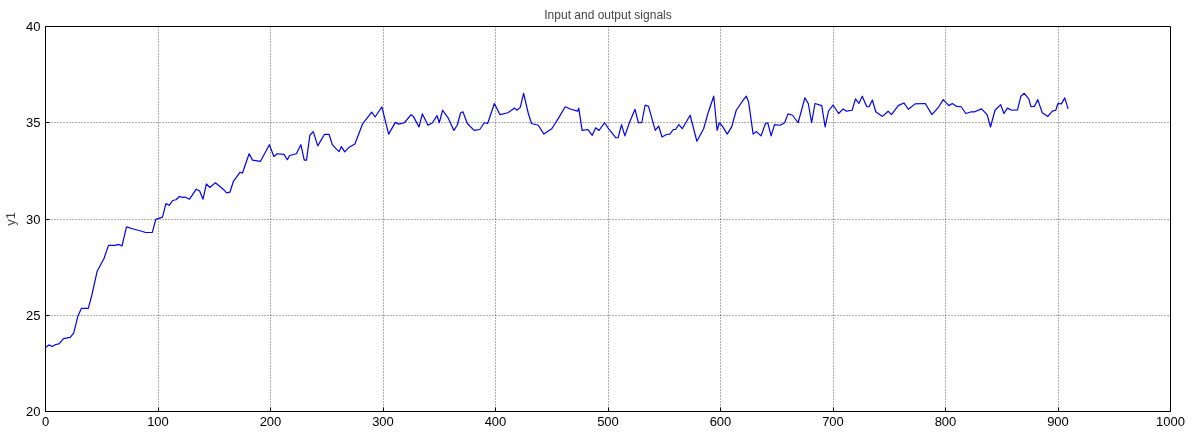 Image resolution: width=1198 pixels, height=433 pixels. Describe the element at coordinates (945, 421) in the screenshot. I see `x-tick-label: 800` at that location.